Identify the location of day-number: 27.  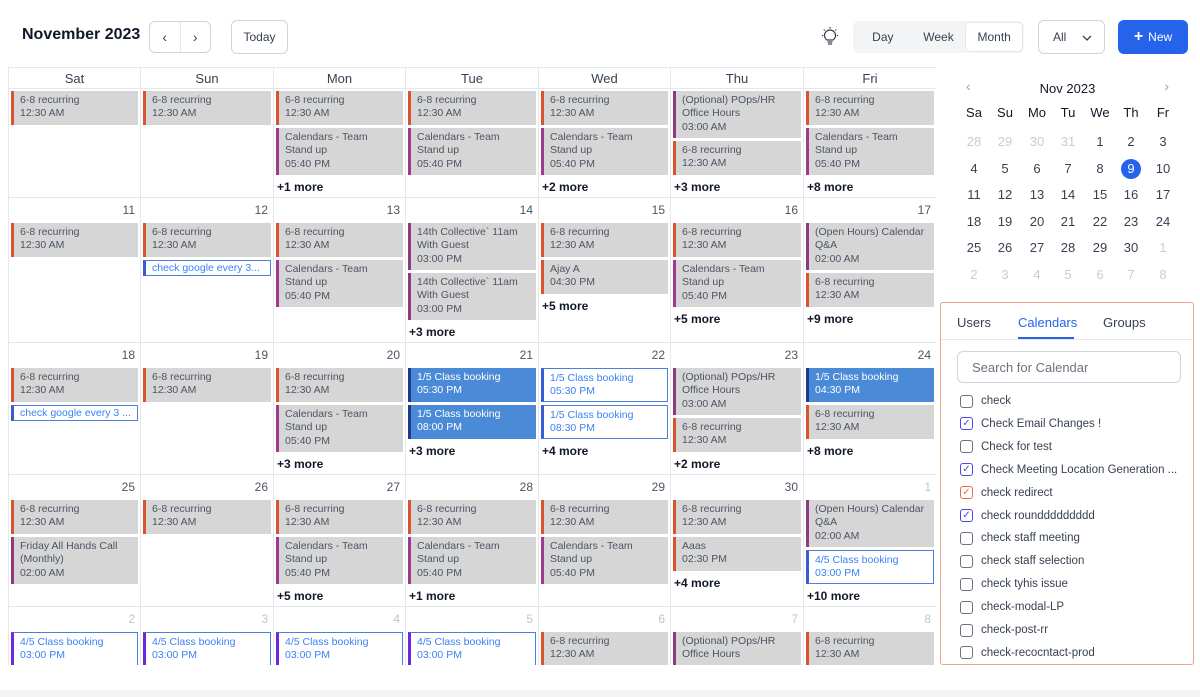
(393, 487).